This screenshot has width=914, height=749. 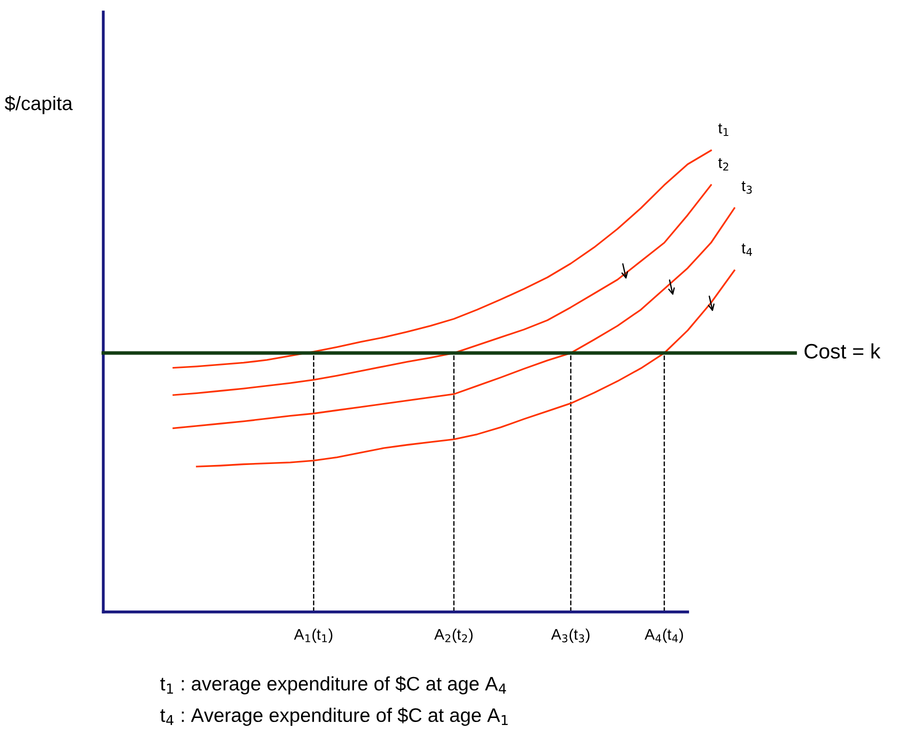 I want to click on x-tick-label: A$_{4}$(t$_{4}$), so click(x=663, y=635).